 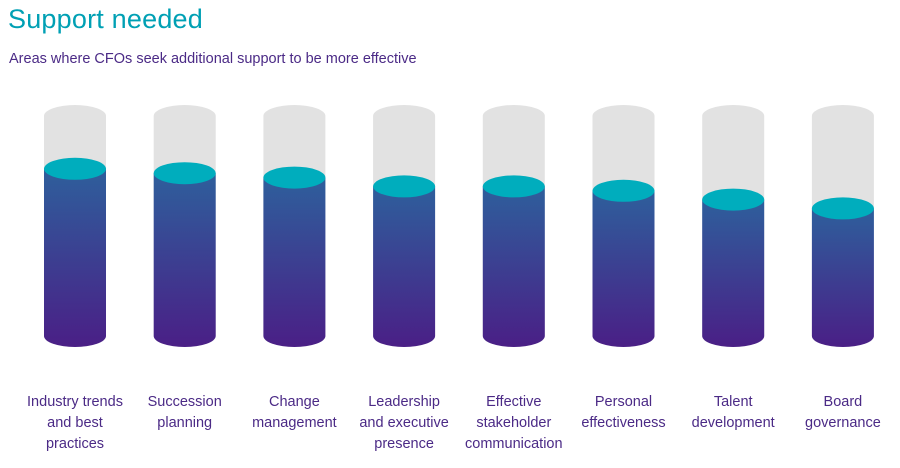 What do you see at coordinates (514, 444) in the screenshot?
I see `category-label-line: communication` at bounding box center [514, 444].